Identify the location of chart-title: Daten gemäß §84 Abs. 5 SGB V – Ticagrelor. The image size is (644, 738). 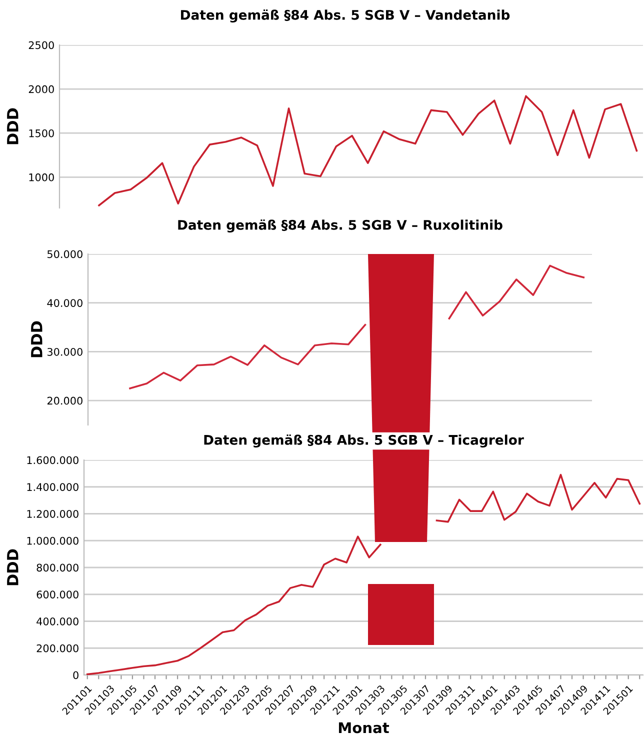
(364, 441).